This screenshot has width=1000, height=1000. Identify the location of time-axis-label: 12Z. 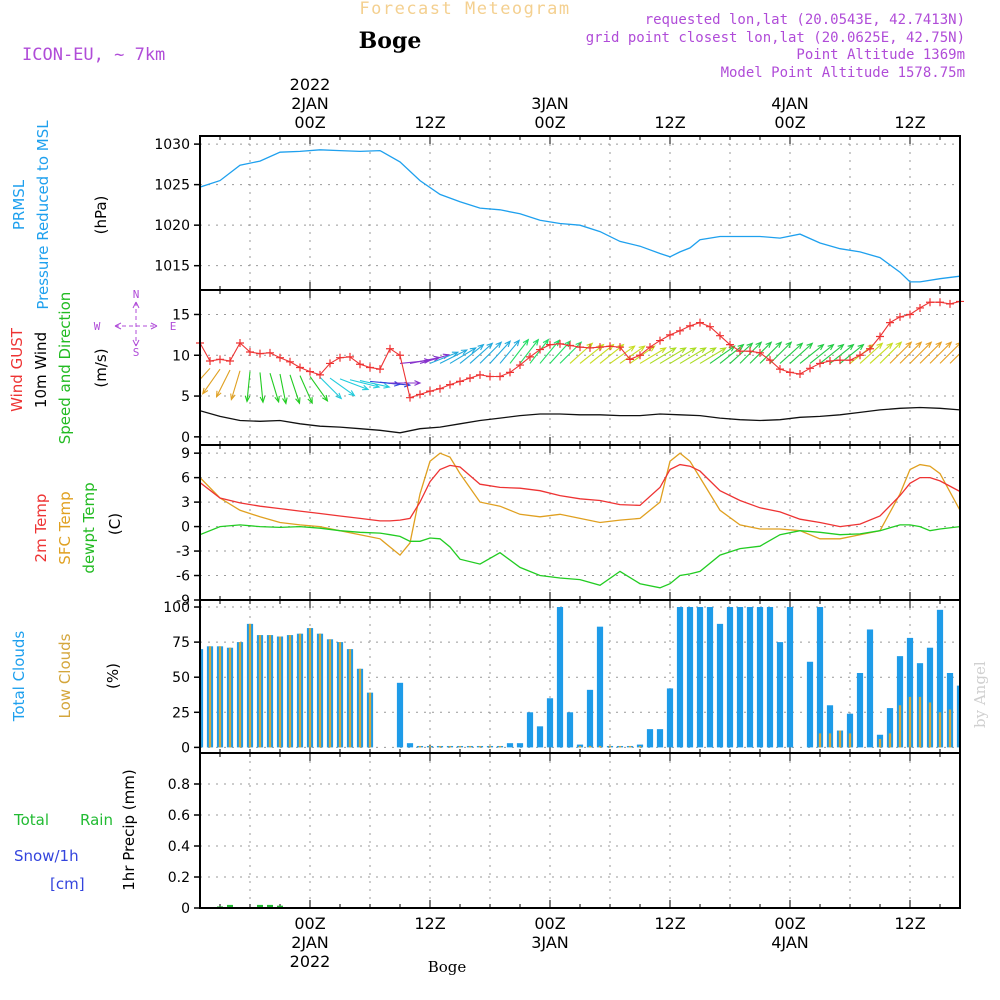
(669, 923).